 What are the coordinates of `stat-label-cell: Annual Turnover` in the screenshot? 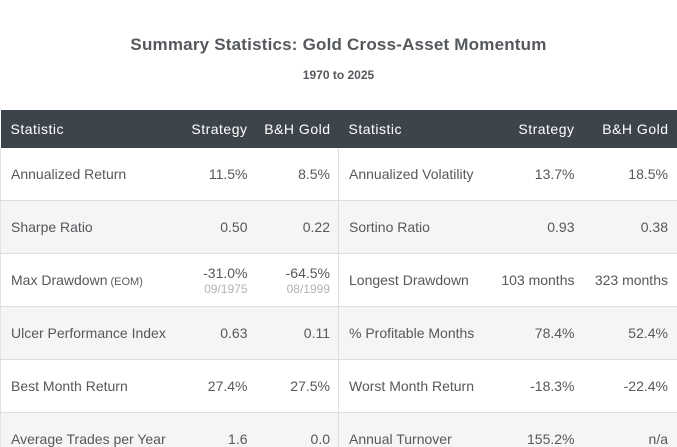 It's located at (409, 429).